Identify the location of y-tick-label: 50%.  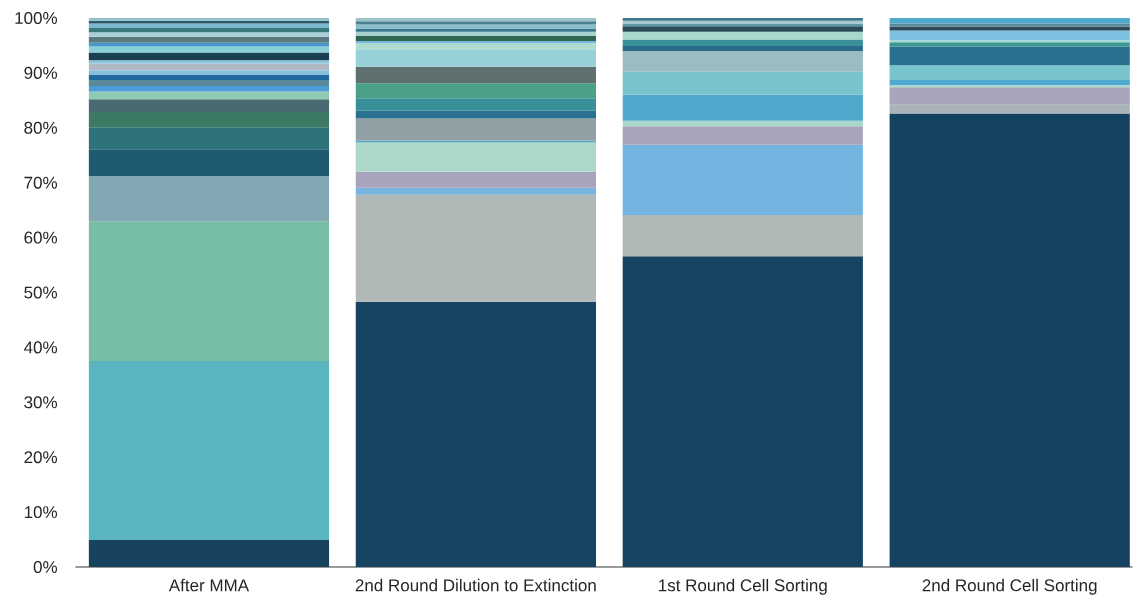
(41, 292).